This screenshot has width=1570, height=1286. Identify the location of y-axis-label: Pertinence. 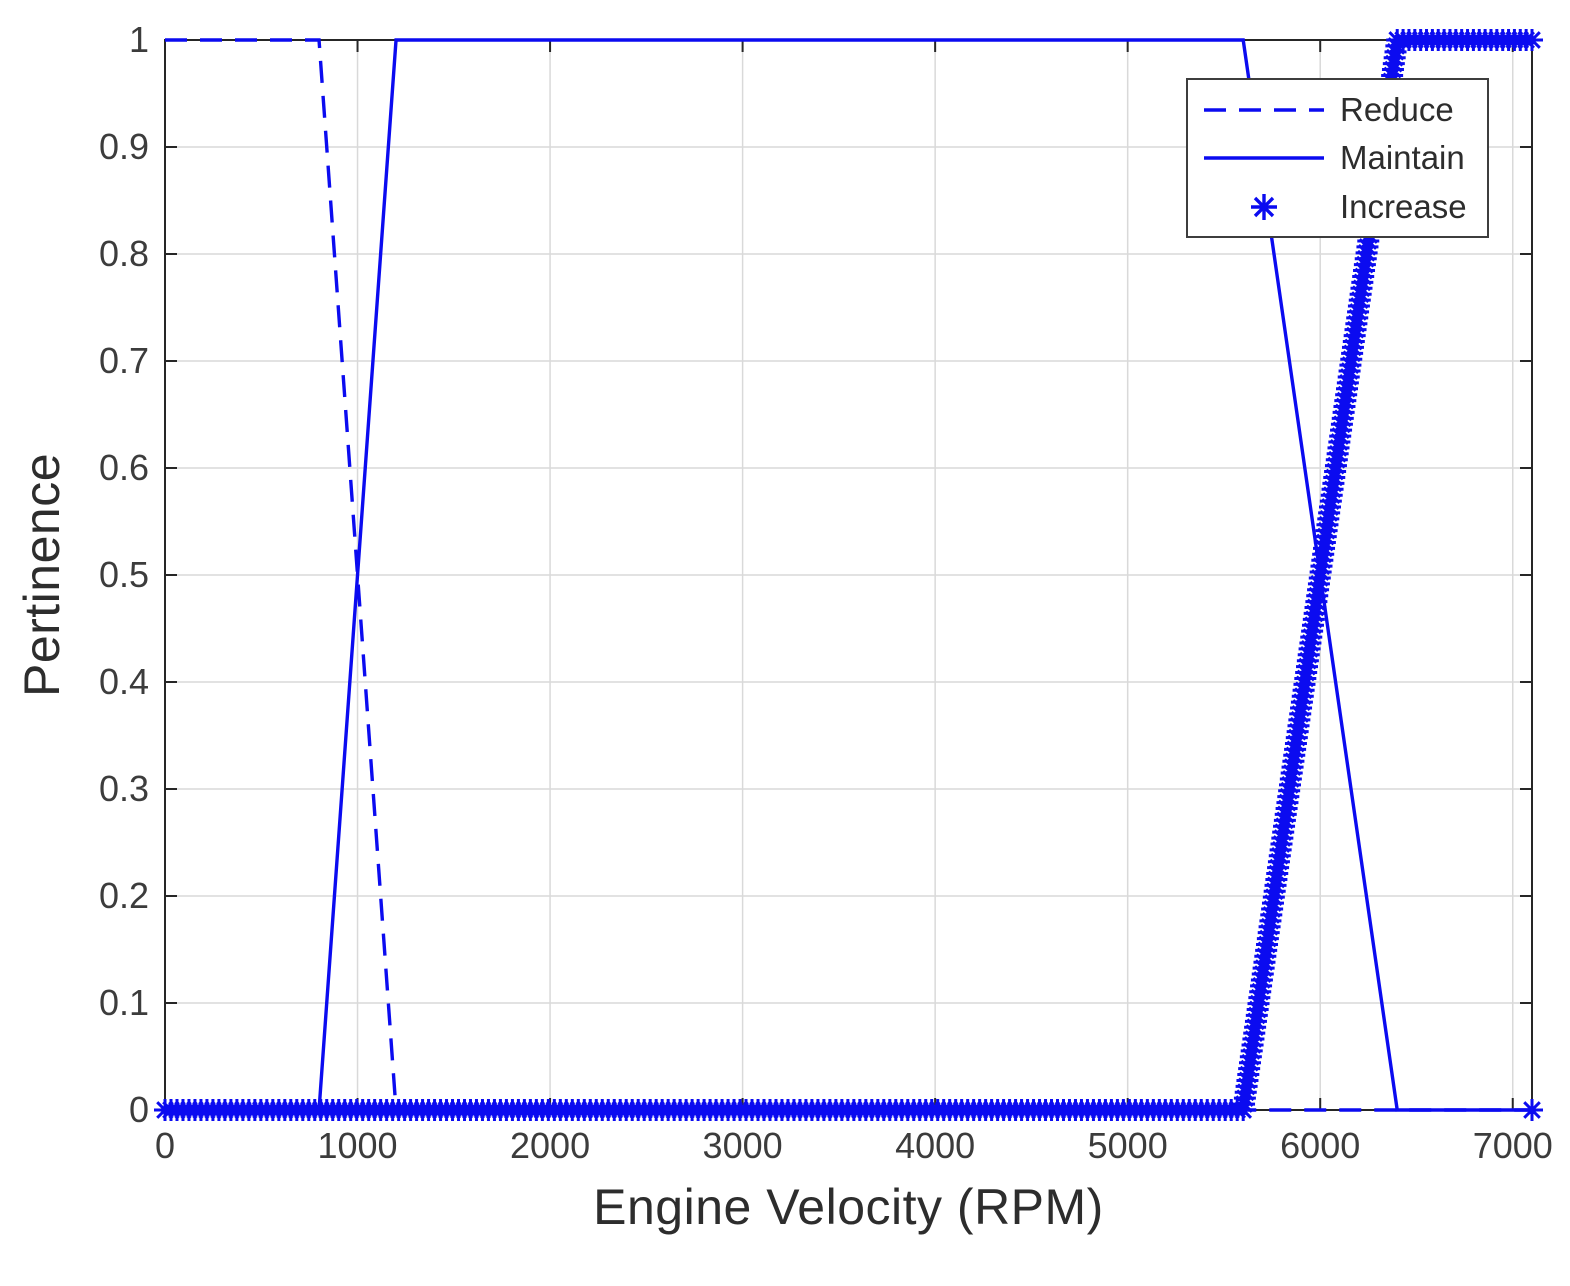
(42, 575).